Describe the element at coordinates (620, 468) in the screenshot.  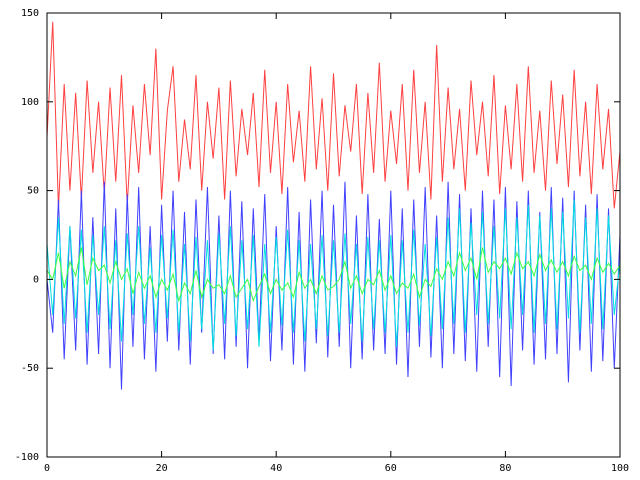
I see `x-tick-label: 100` at that location.